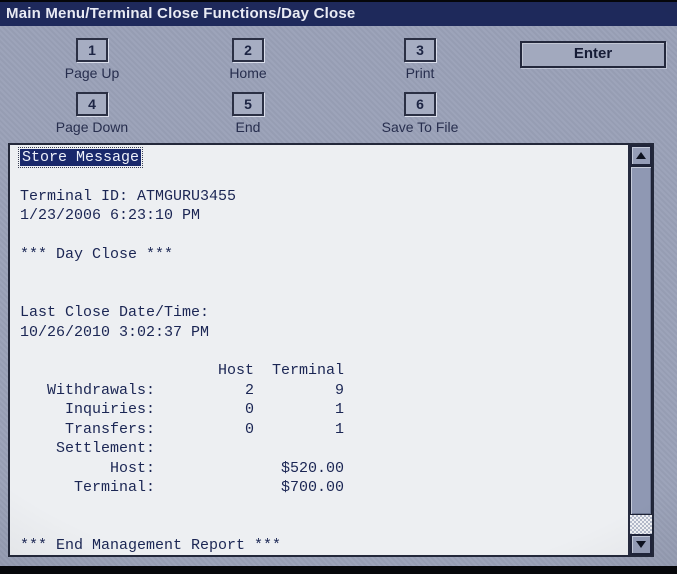 The width and height of the screenshot is (677, 574). I want to click on arrow-down-icon, so click(641, 544).